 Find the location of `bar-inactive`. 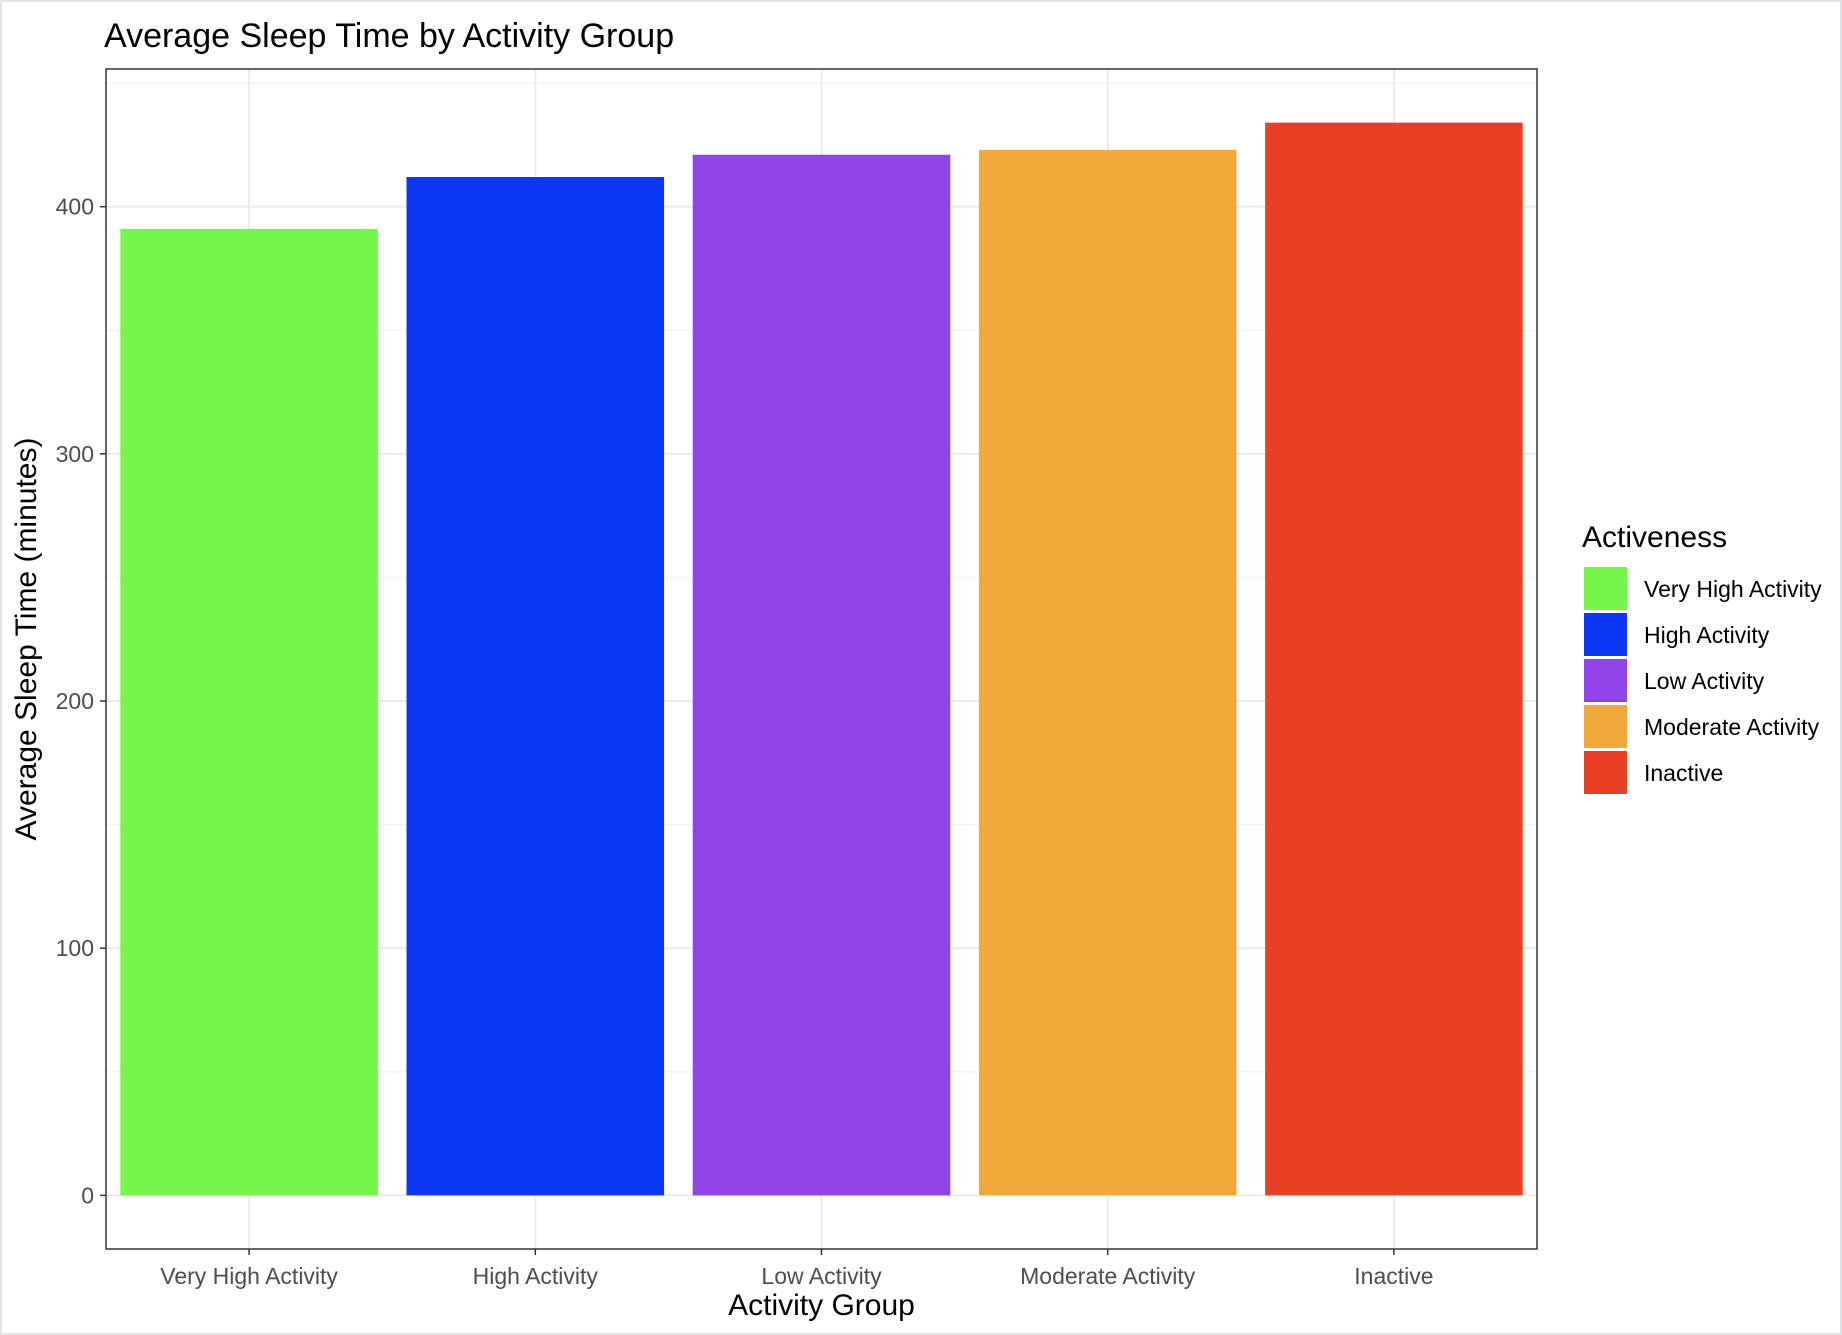

bar-inactive is located at coordinates (1394, 659).